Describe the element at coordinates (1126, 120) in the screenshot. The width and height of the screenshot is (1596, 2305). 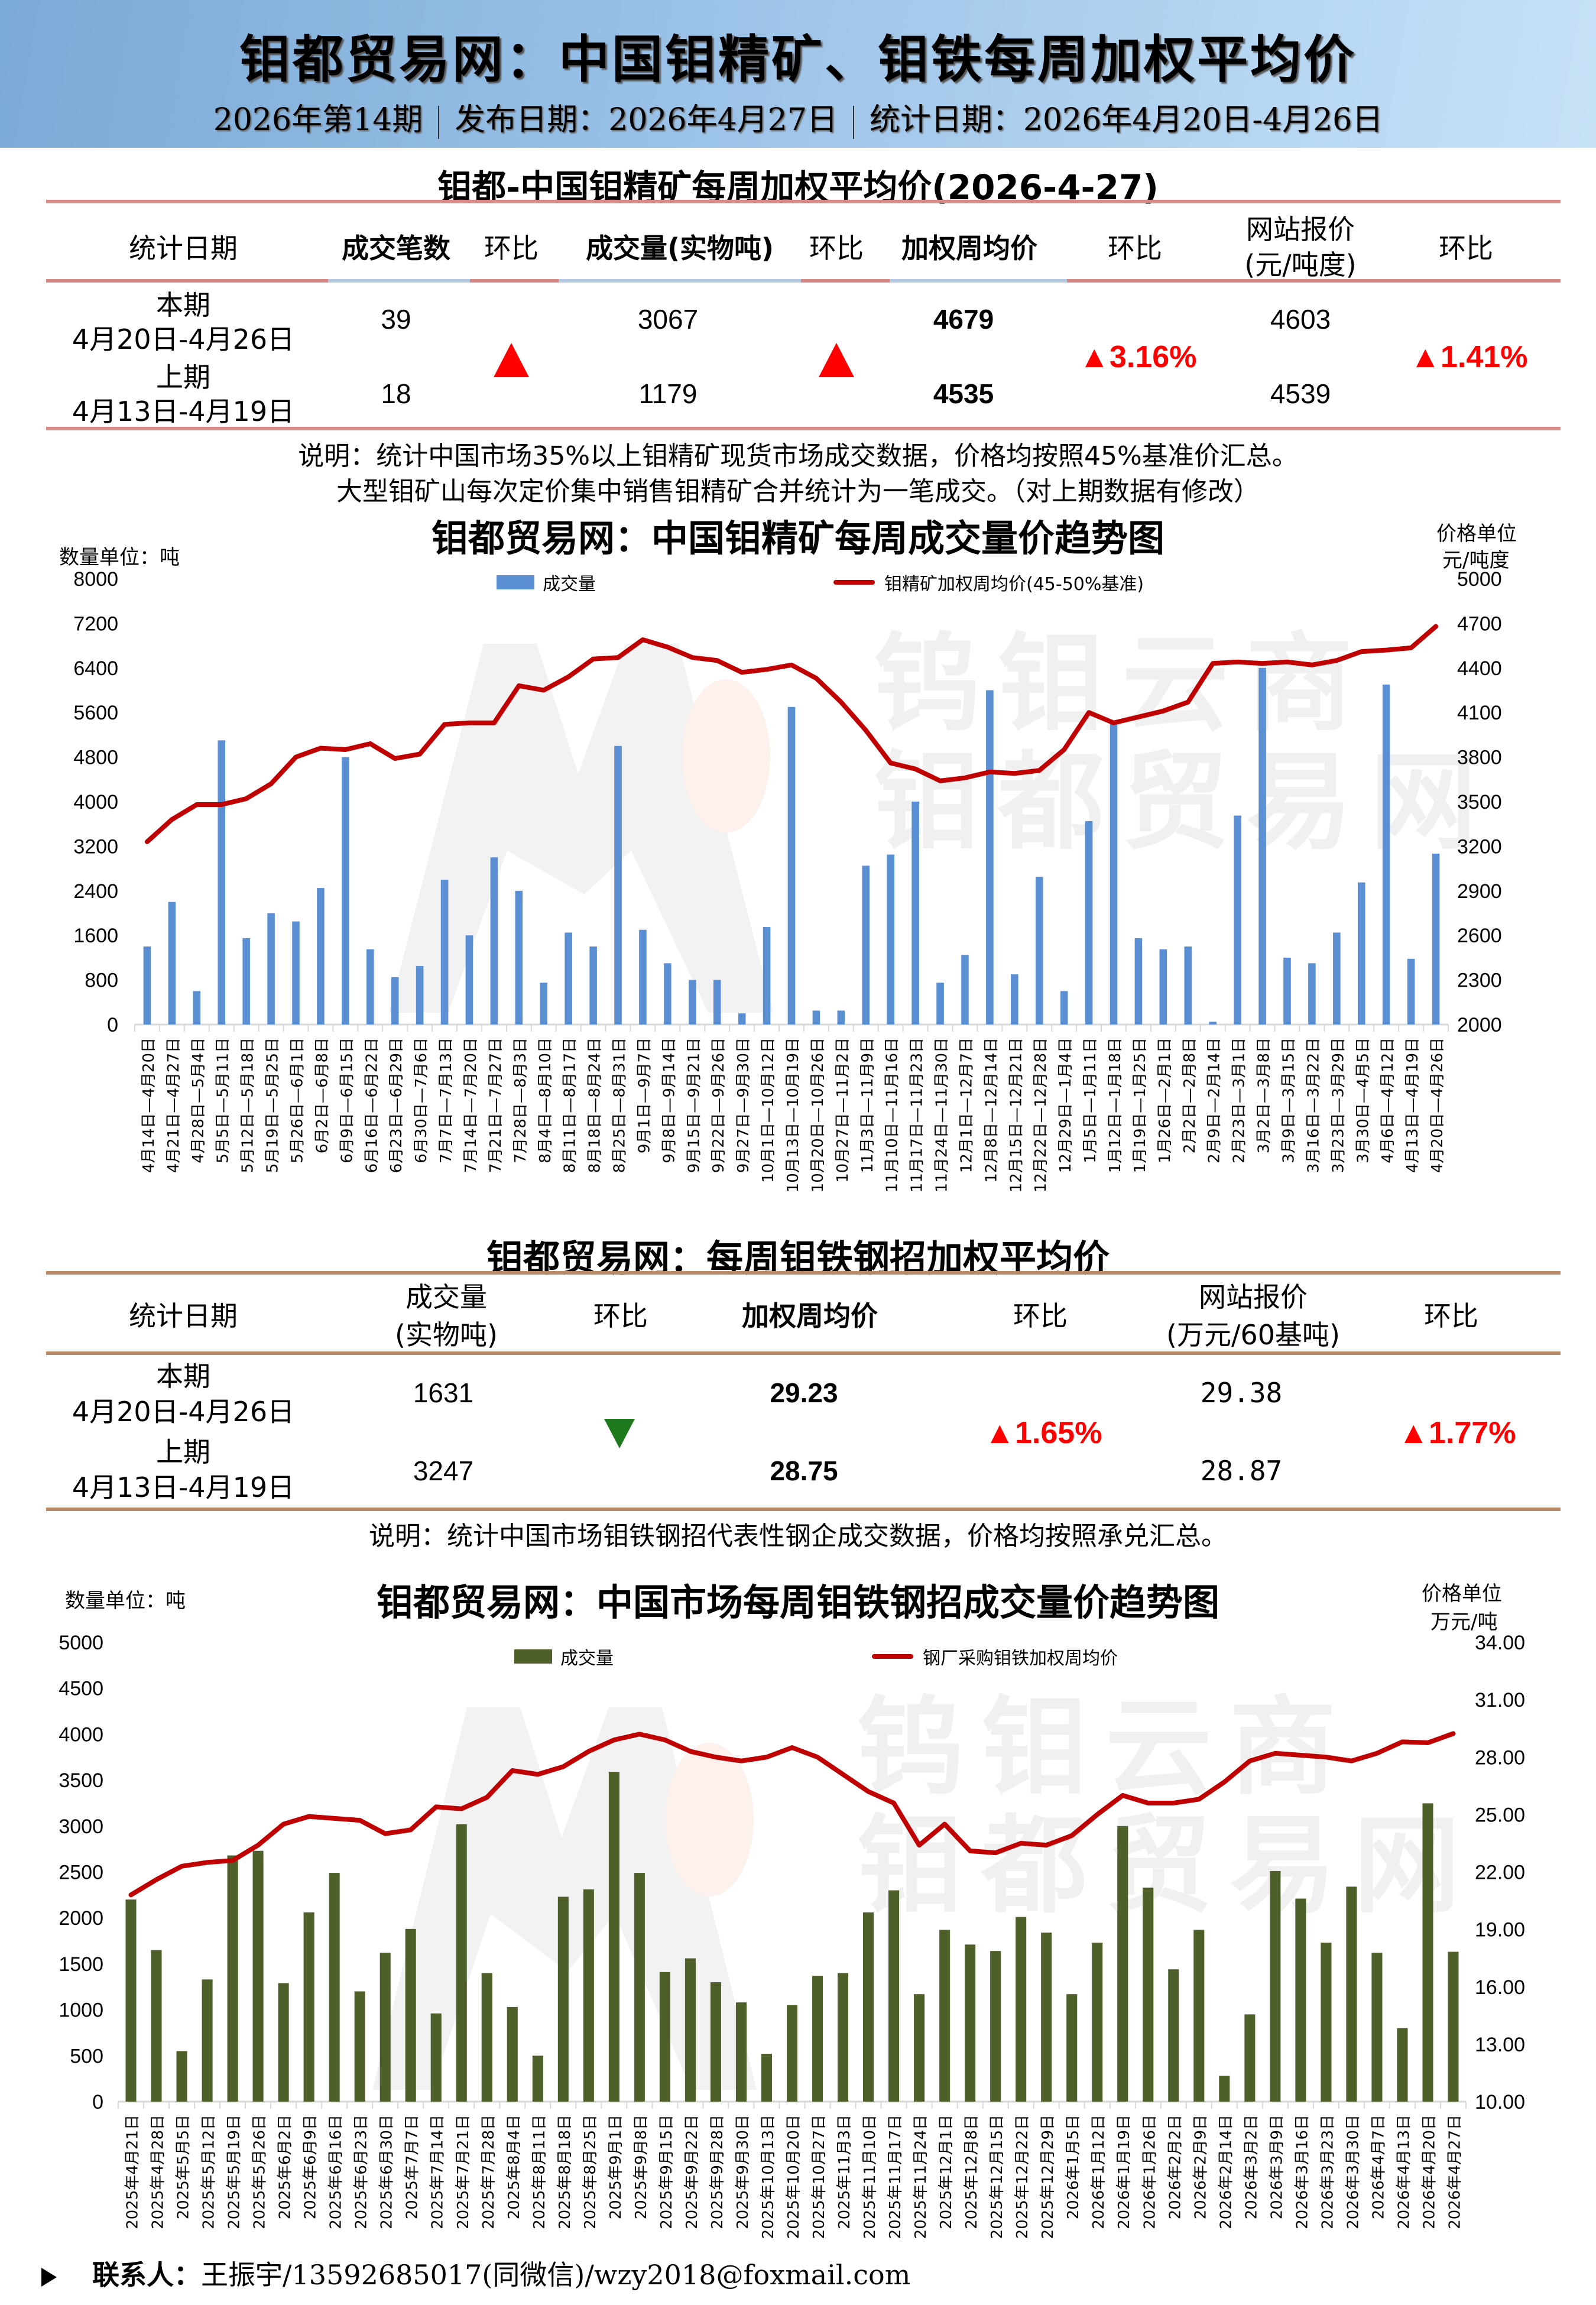
I see `stat-period: 统计日期：2026年4月20日-4月26日` at that location.